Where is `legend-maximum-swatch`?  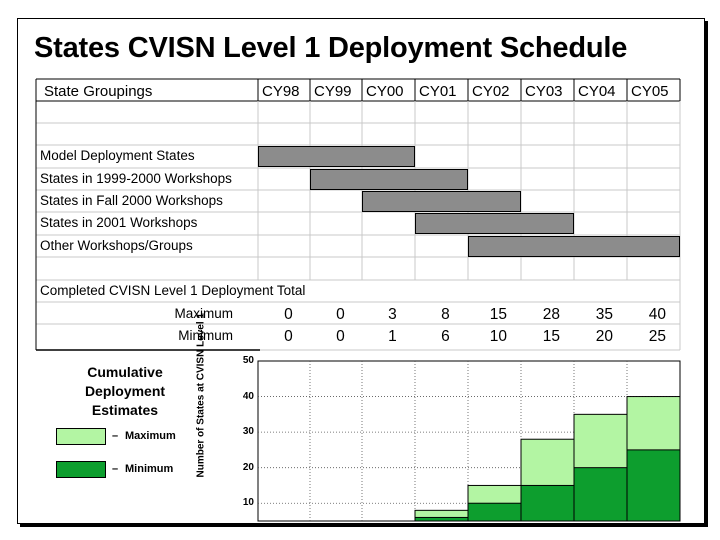 legend-maximum-swatch is located at coordinates (81, 436).